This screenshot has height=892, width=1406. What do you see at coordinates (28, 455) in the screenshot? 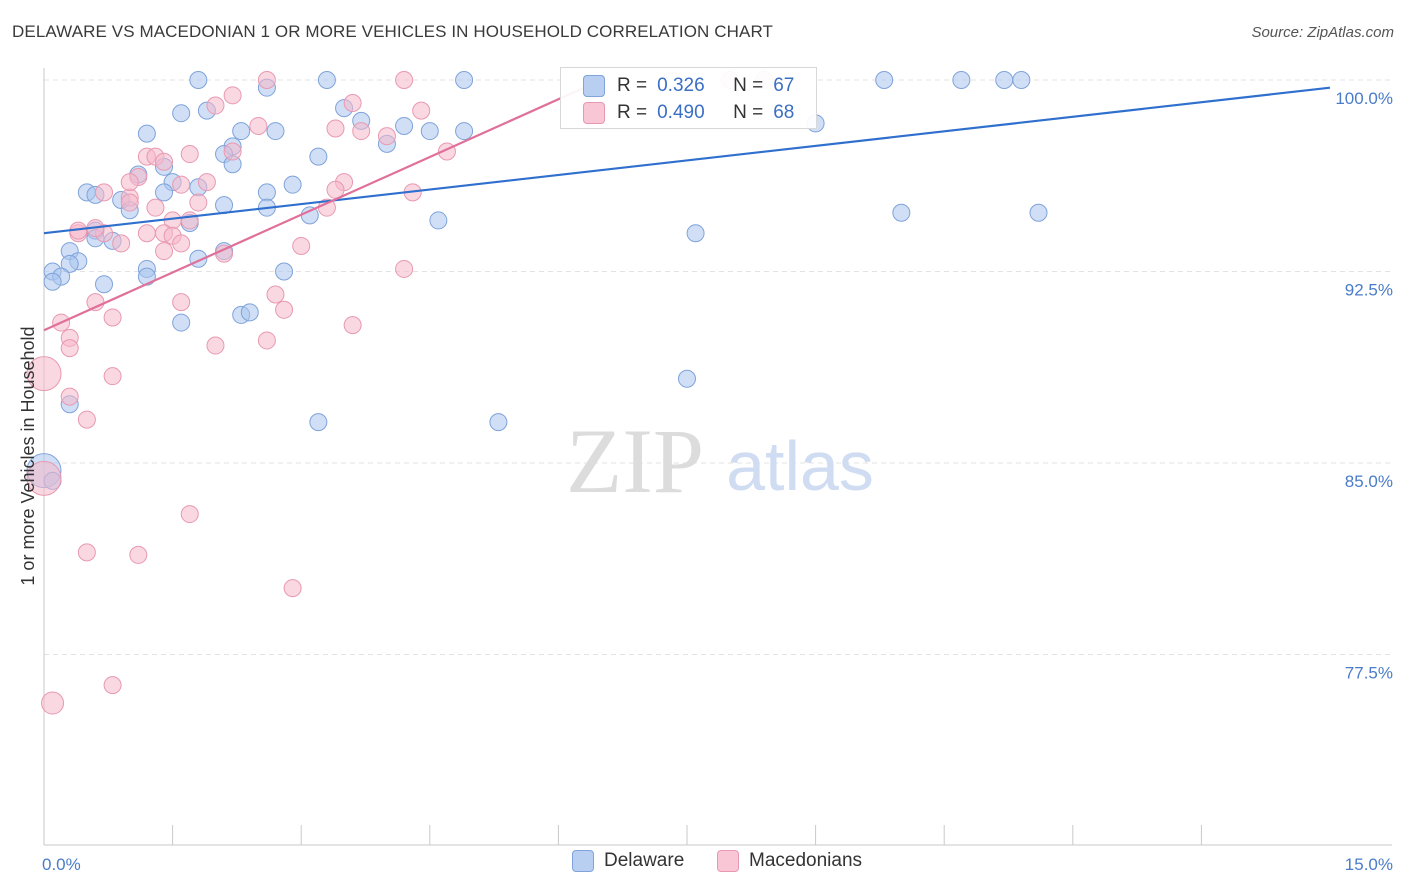
I see `y-axis-title: 1 or more Vehicles in Household` at bounding box center [28, 455].